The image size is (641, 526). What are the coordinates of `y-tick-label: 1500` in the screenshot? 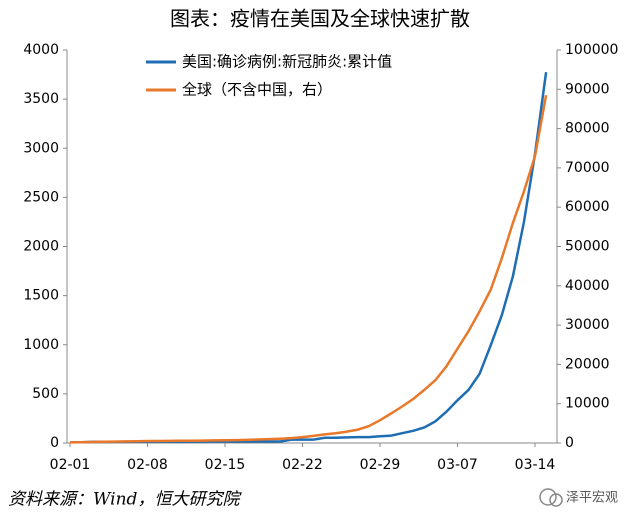 It's located at (41, 296).